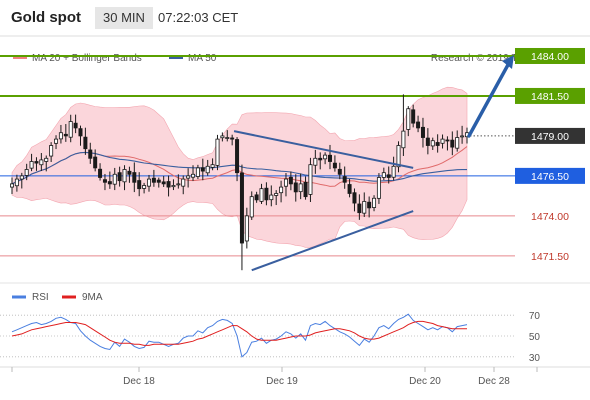  I want to click on resistance-label-text: 1484.00, so click(550, 57).